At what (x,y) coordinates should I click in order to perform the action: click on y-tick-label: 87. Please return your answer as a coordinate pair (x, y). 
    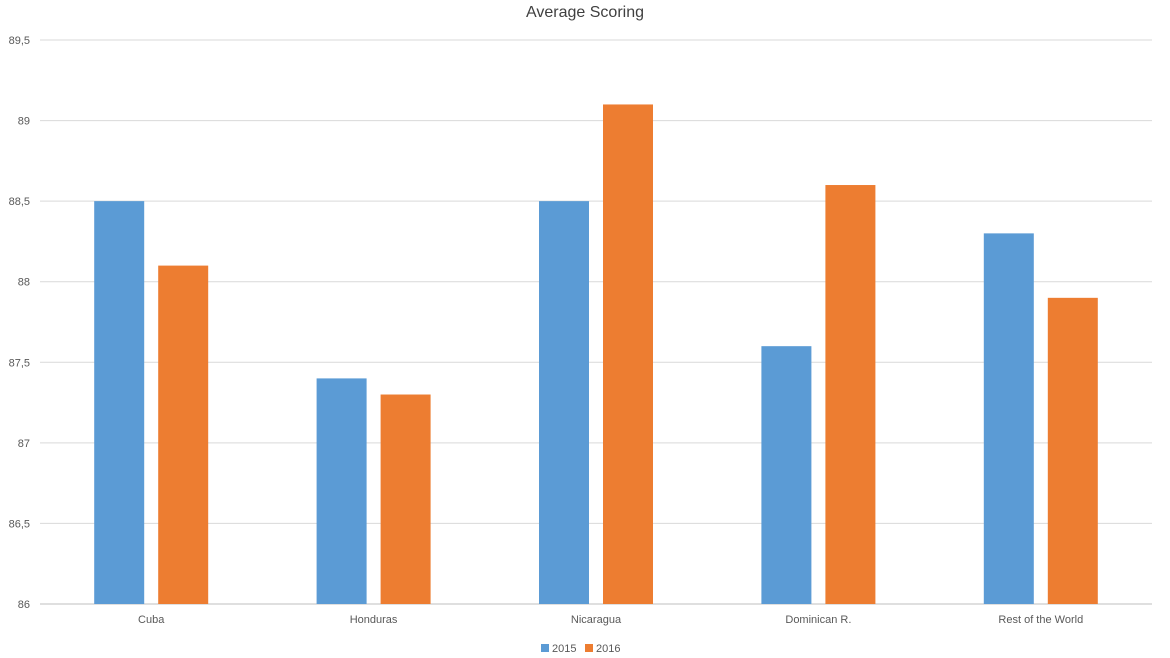
    Looking at the image, I should click on (24, 444).